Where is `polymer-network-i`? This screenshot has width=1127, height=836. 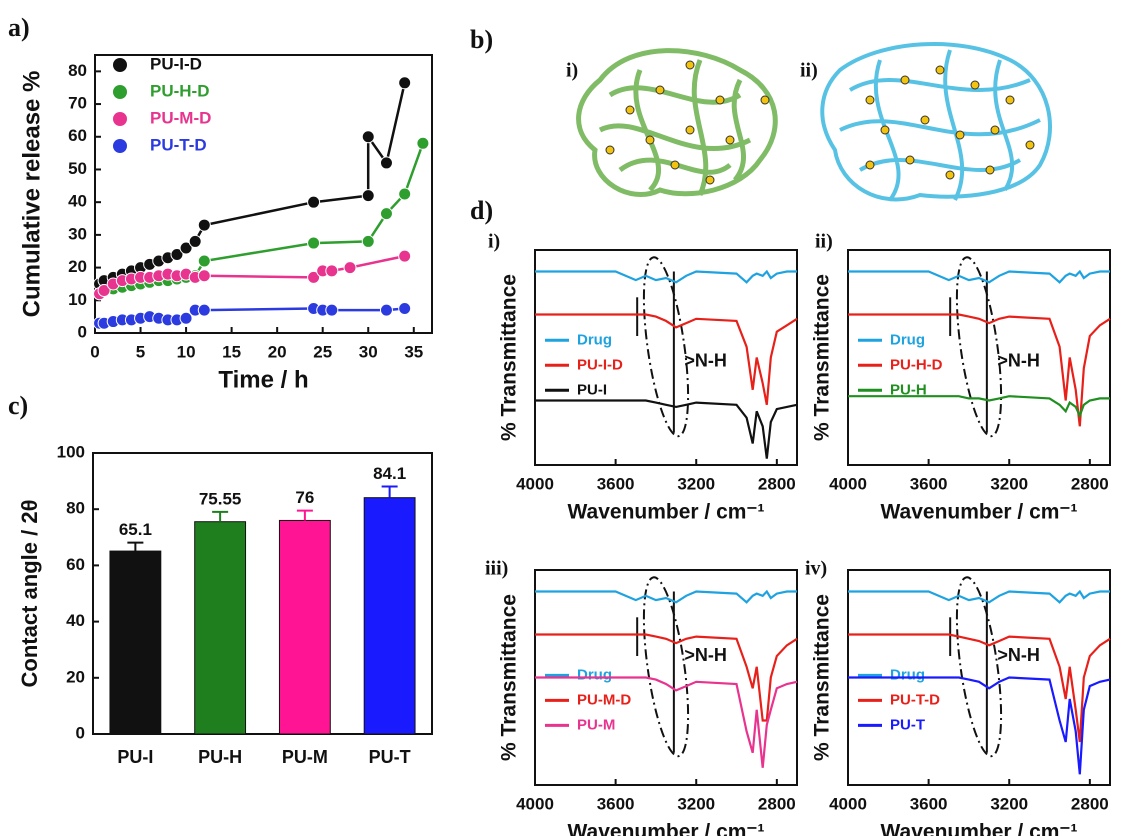 polymer-network-i is located at coordinates (677, 122).